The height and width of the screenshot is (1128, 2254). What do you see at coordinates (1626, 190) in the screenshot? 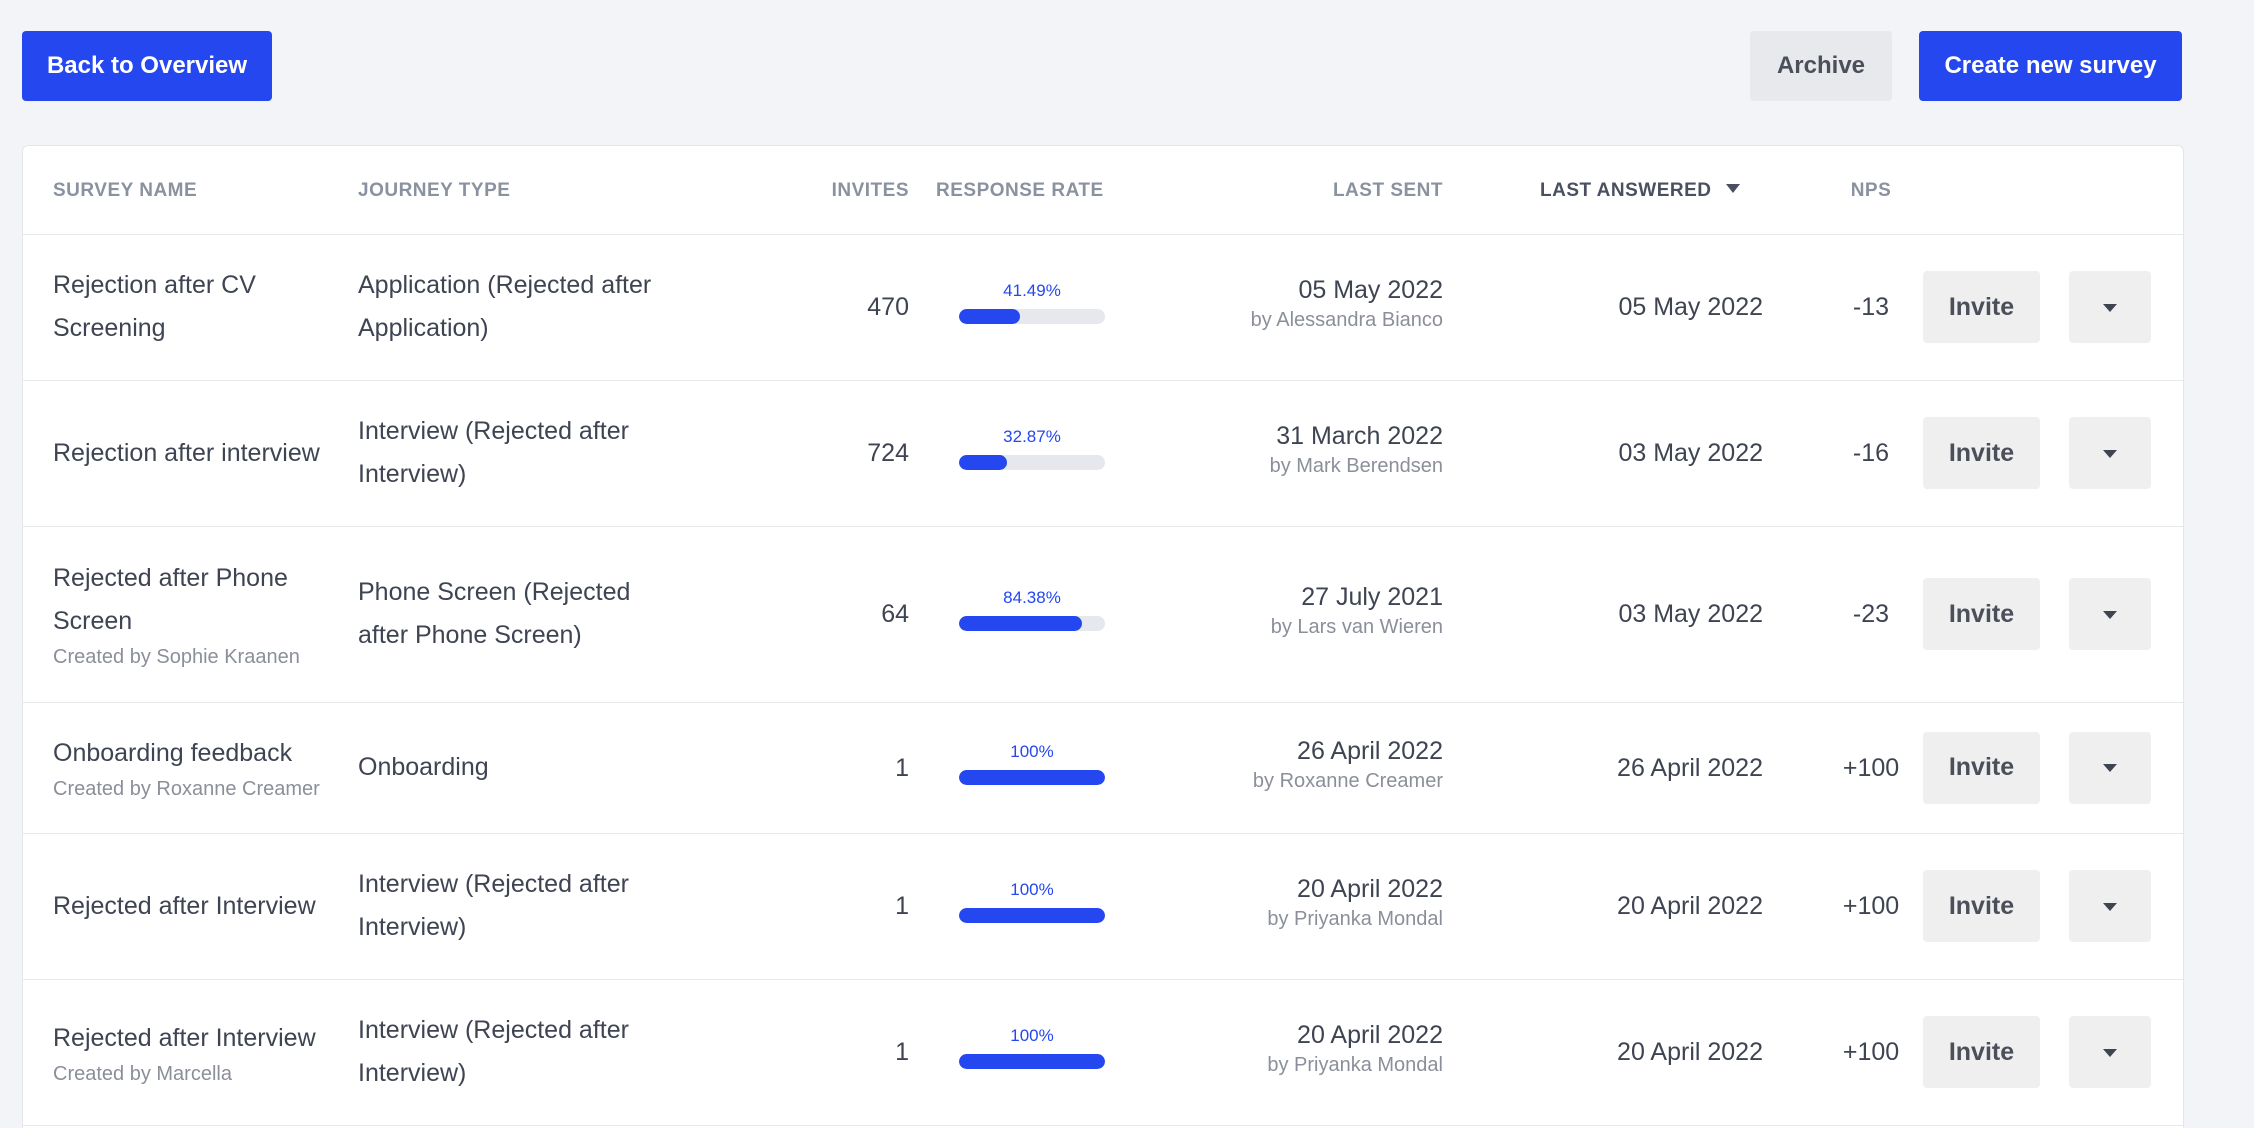
I see `column-header-last-answered-label: LAST ANSWERED` at bounding box center [1626, 190].